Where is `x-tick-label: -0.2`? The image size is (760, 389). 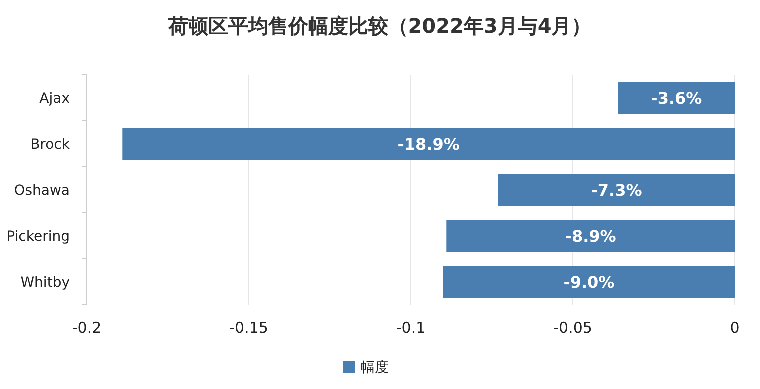
x-tick-label: -0.2 is located at coordinates (87, 328).